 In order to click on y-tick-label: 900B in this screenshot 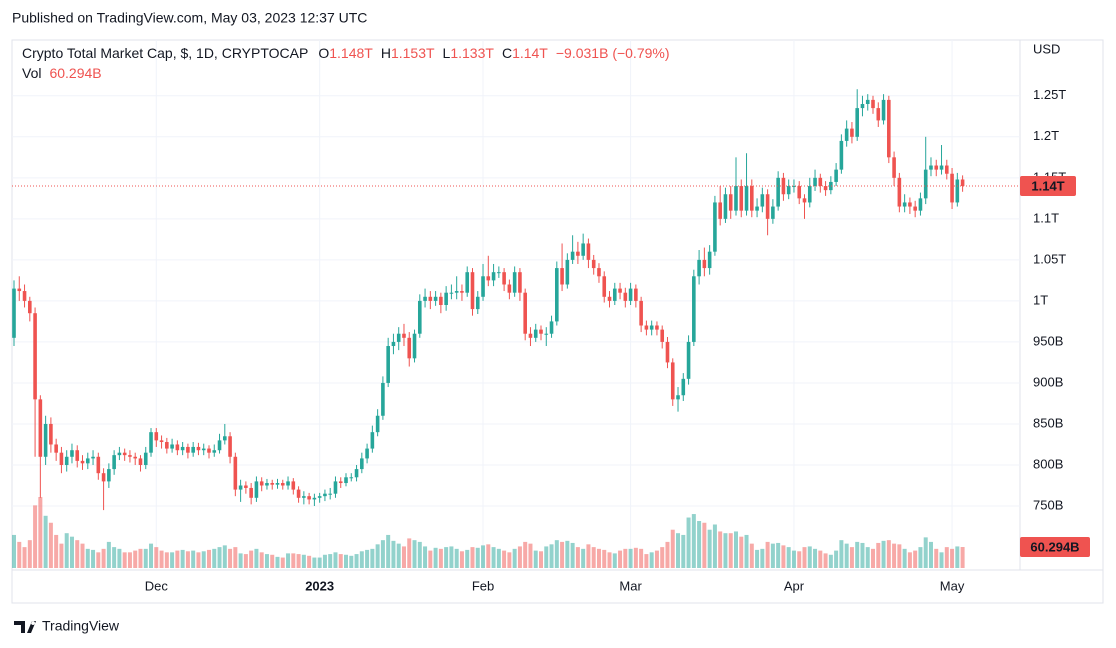, I will do `click(1048, 381)`.